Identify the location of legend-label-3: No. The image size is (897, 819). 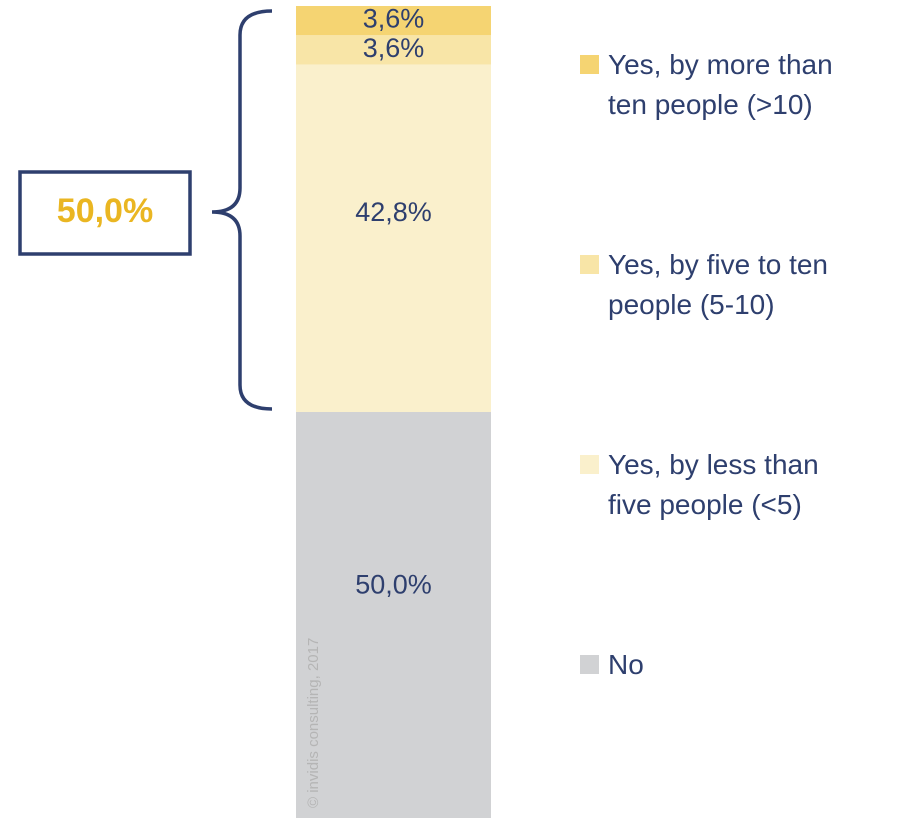
(626, 664).